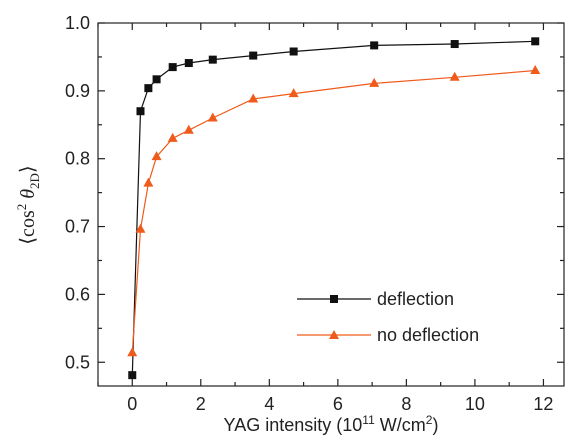 The width and height of the screenshot is (580, 441). Describe the element at coordinates (543, 404) in the screenshot. I see `x-tick-label: 12` at that location.